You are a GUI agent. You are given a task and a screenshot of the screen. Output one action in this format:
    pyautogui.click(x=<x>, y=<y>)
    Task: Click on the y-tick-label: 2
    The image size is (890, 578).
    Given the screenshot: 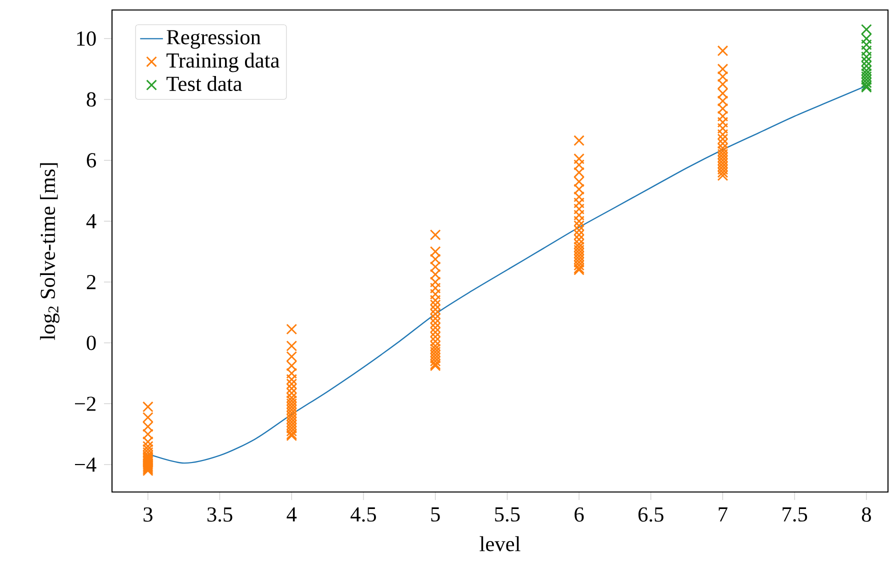 What is the action you would take?
    pyautogui.click(x=91, y=282)
    